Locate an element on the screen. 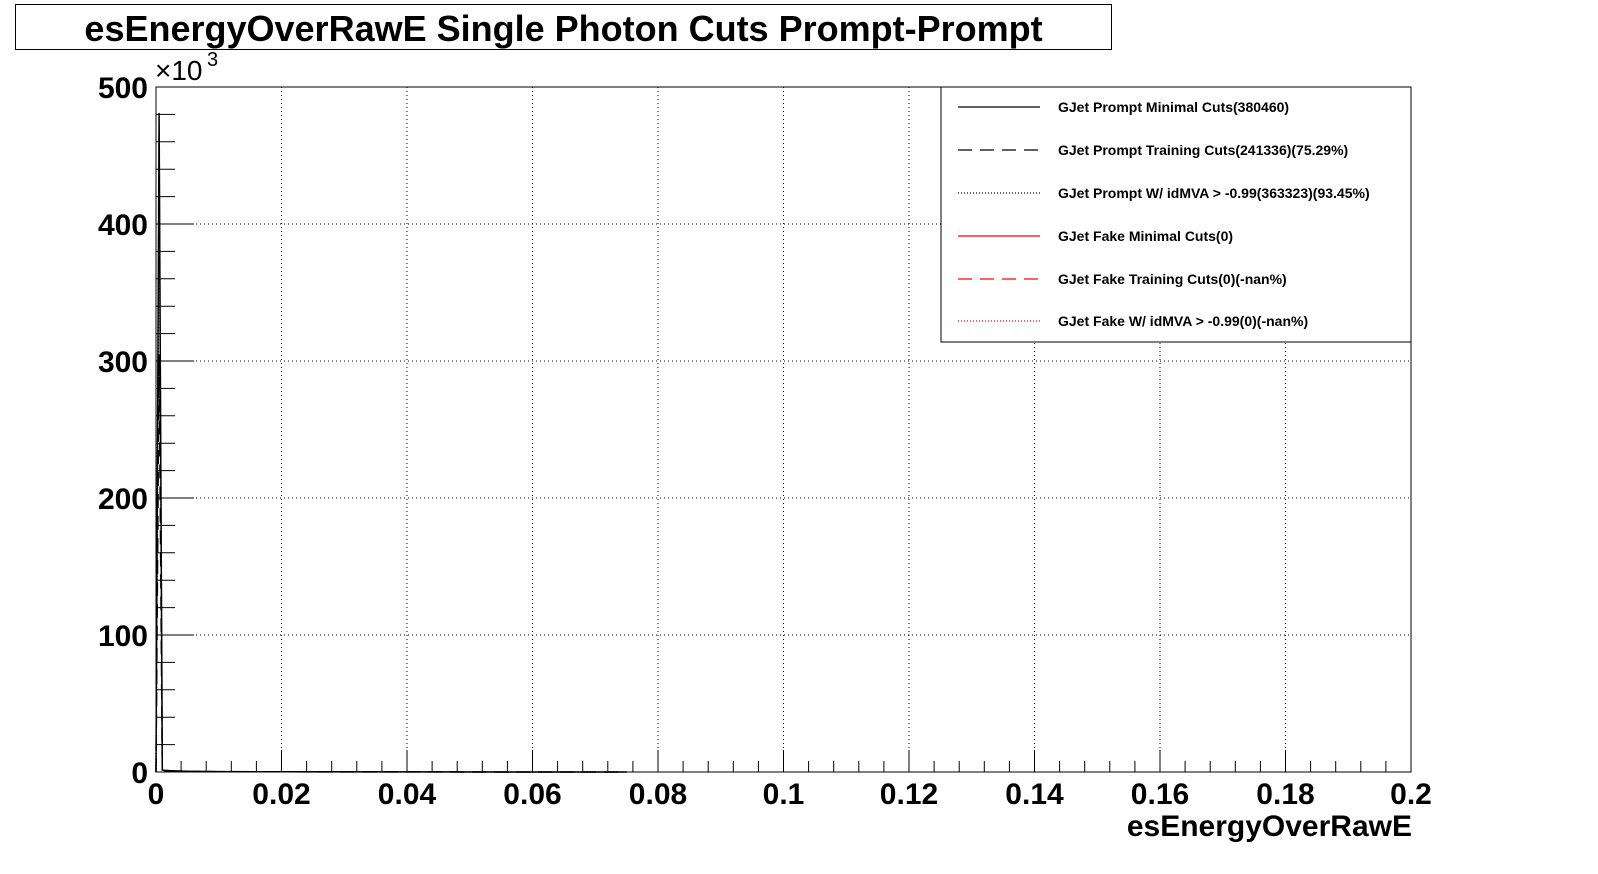 The width and height of the screenshot is (1598, 874). y-multiplier-label: ×10 is located at coordinates (179, 70).